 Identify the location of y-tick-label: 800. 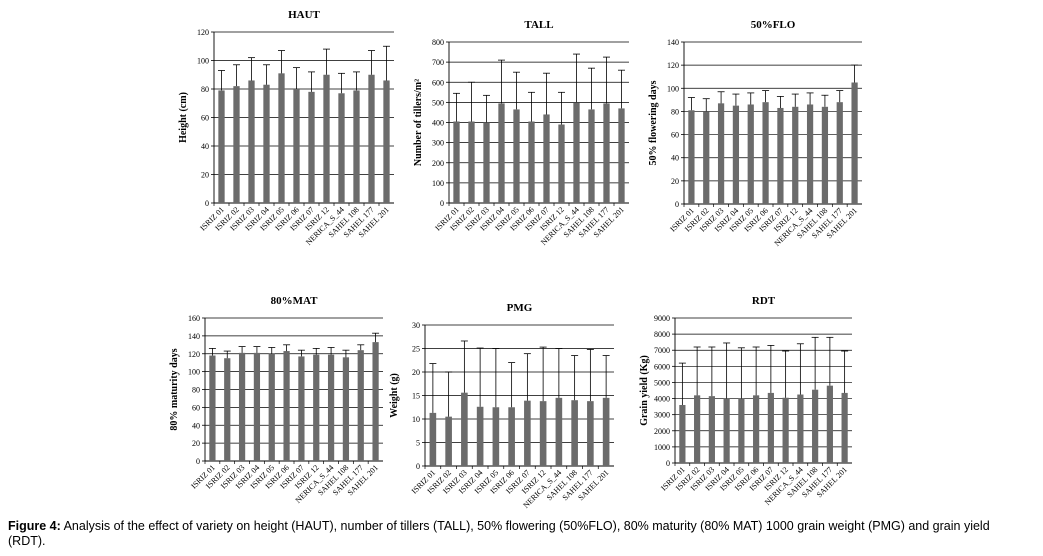
(438, 42).